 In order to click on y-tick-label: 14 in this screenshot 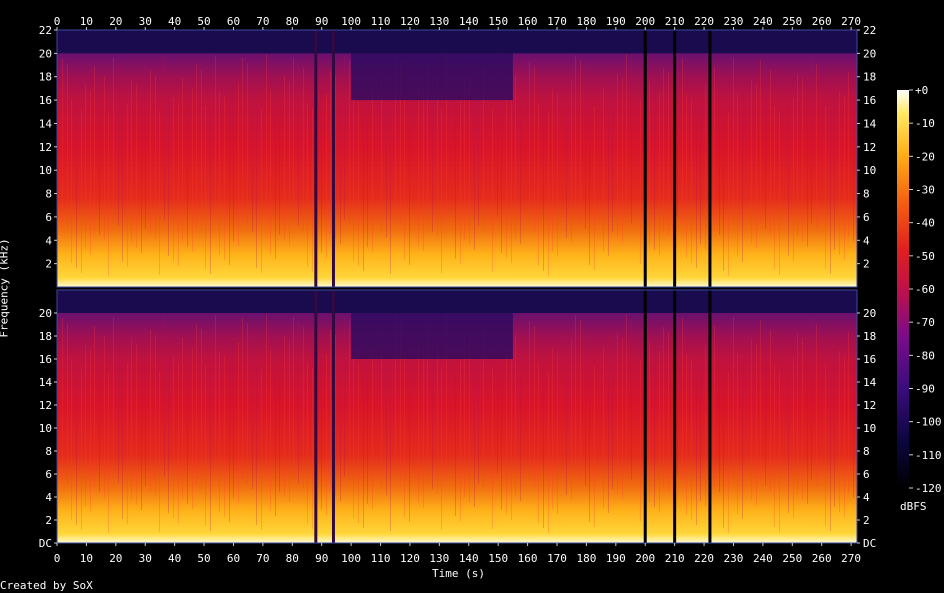, I will do `click(870, 382)`.